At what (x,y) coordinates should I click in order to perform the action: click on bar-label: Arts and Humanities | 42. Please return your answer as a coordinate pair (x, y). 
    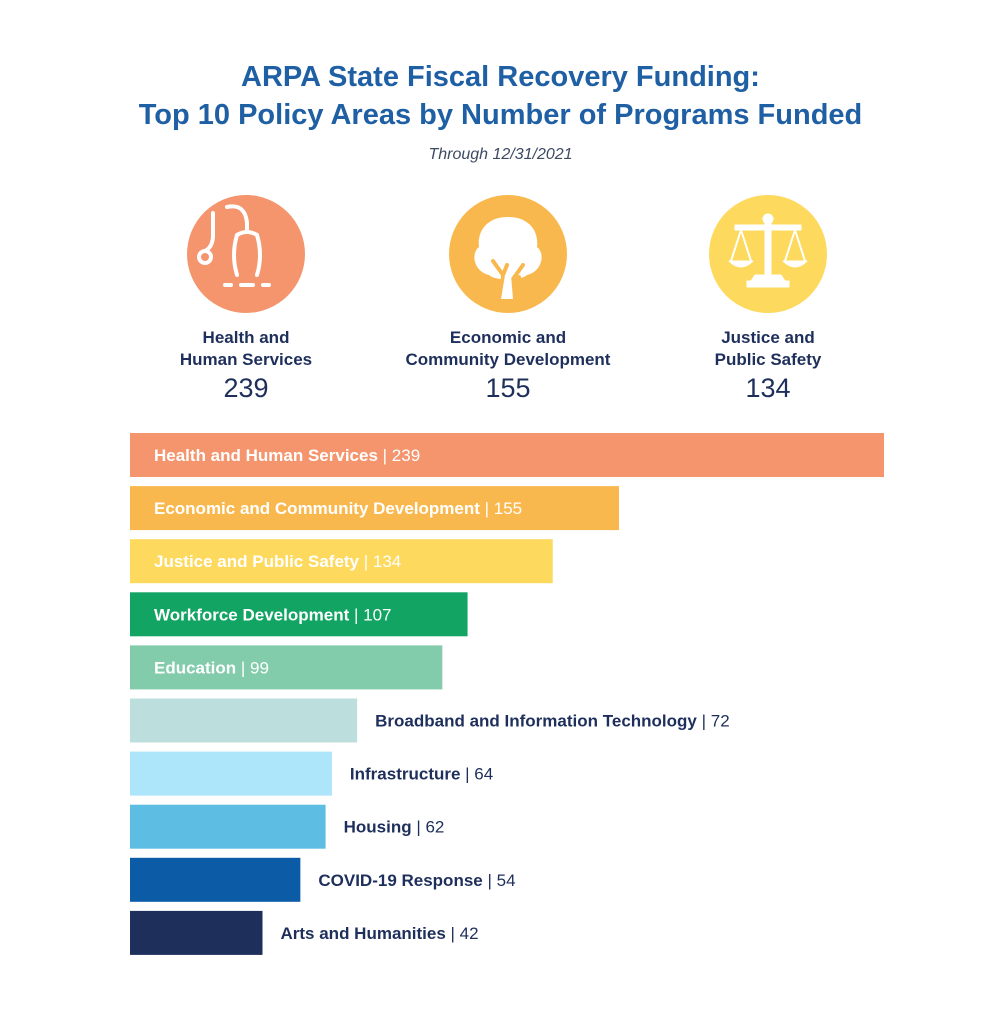
    Looking at the image, I should click on (380, 933).